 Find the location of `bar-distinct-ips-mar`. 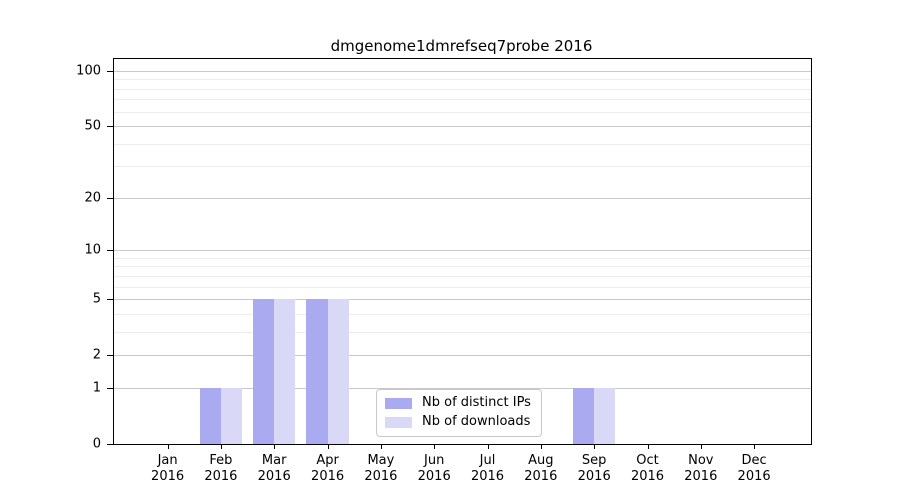

bar-distinct-ips-mar is located at coordinates (263, 371).